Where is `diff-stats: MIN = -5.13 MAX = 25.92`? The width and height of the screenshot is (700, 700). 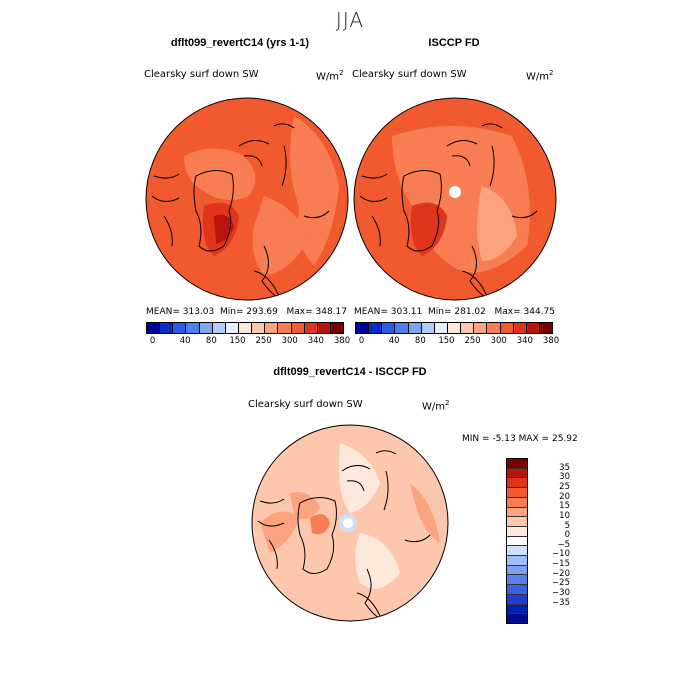
diff-stats: MIN = -5.13 MAX = 25.92 is located at coordinates (520, 439).